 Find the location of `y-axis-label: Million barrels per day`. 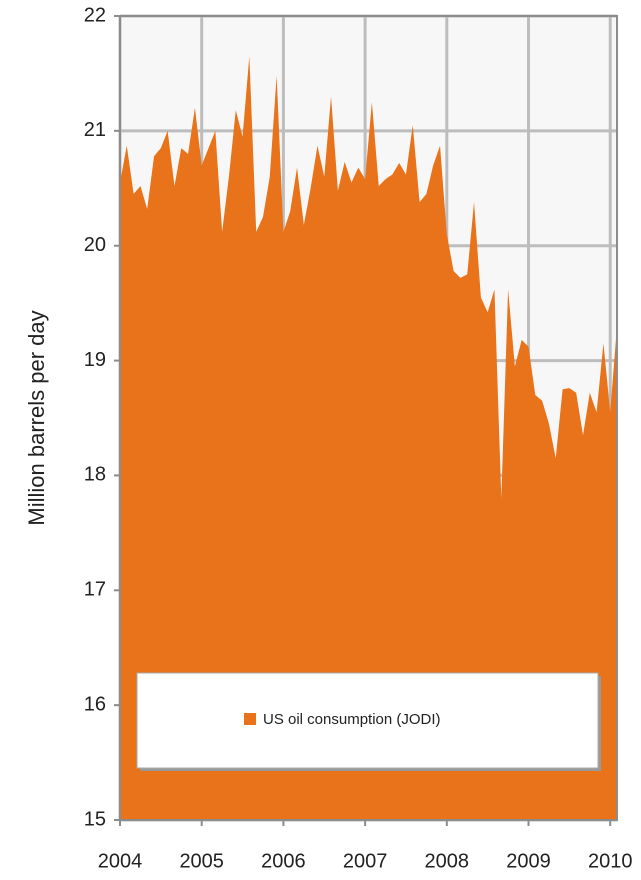

y-axis-label: Million barrels per day is located at coordinates (36, 417).